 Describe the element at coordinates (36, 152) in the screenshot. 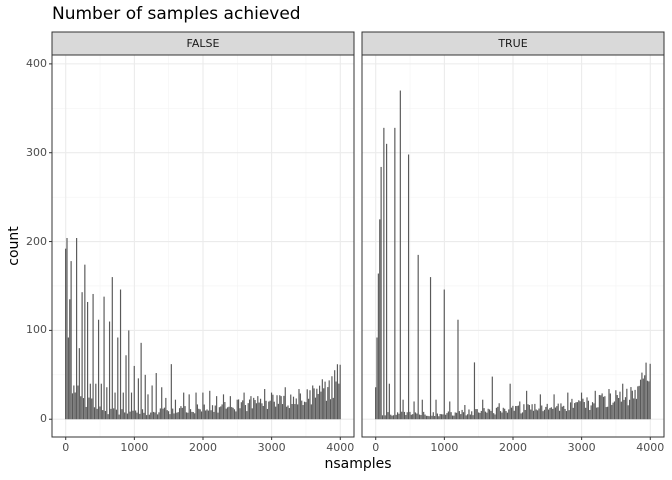

I see `y-tick-label: 300` at that location.